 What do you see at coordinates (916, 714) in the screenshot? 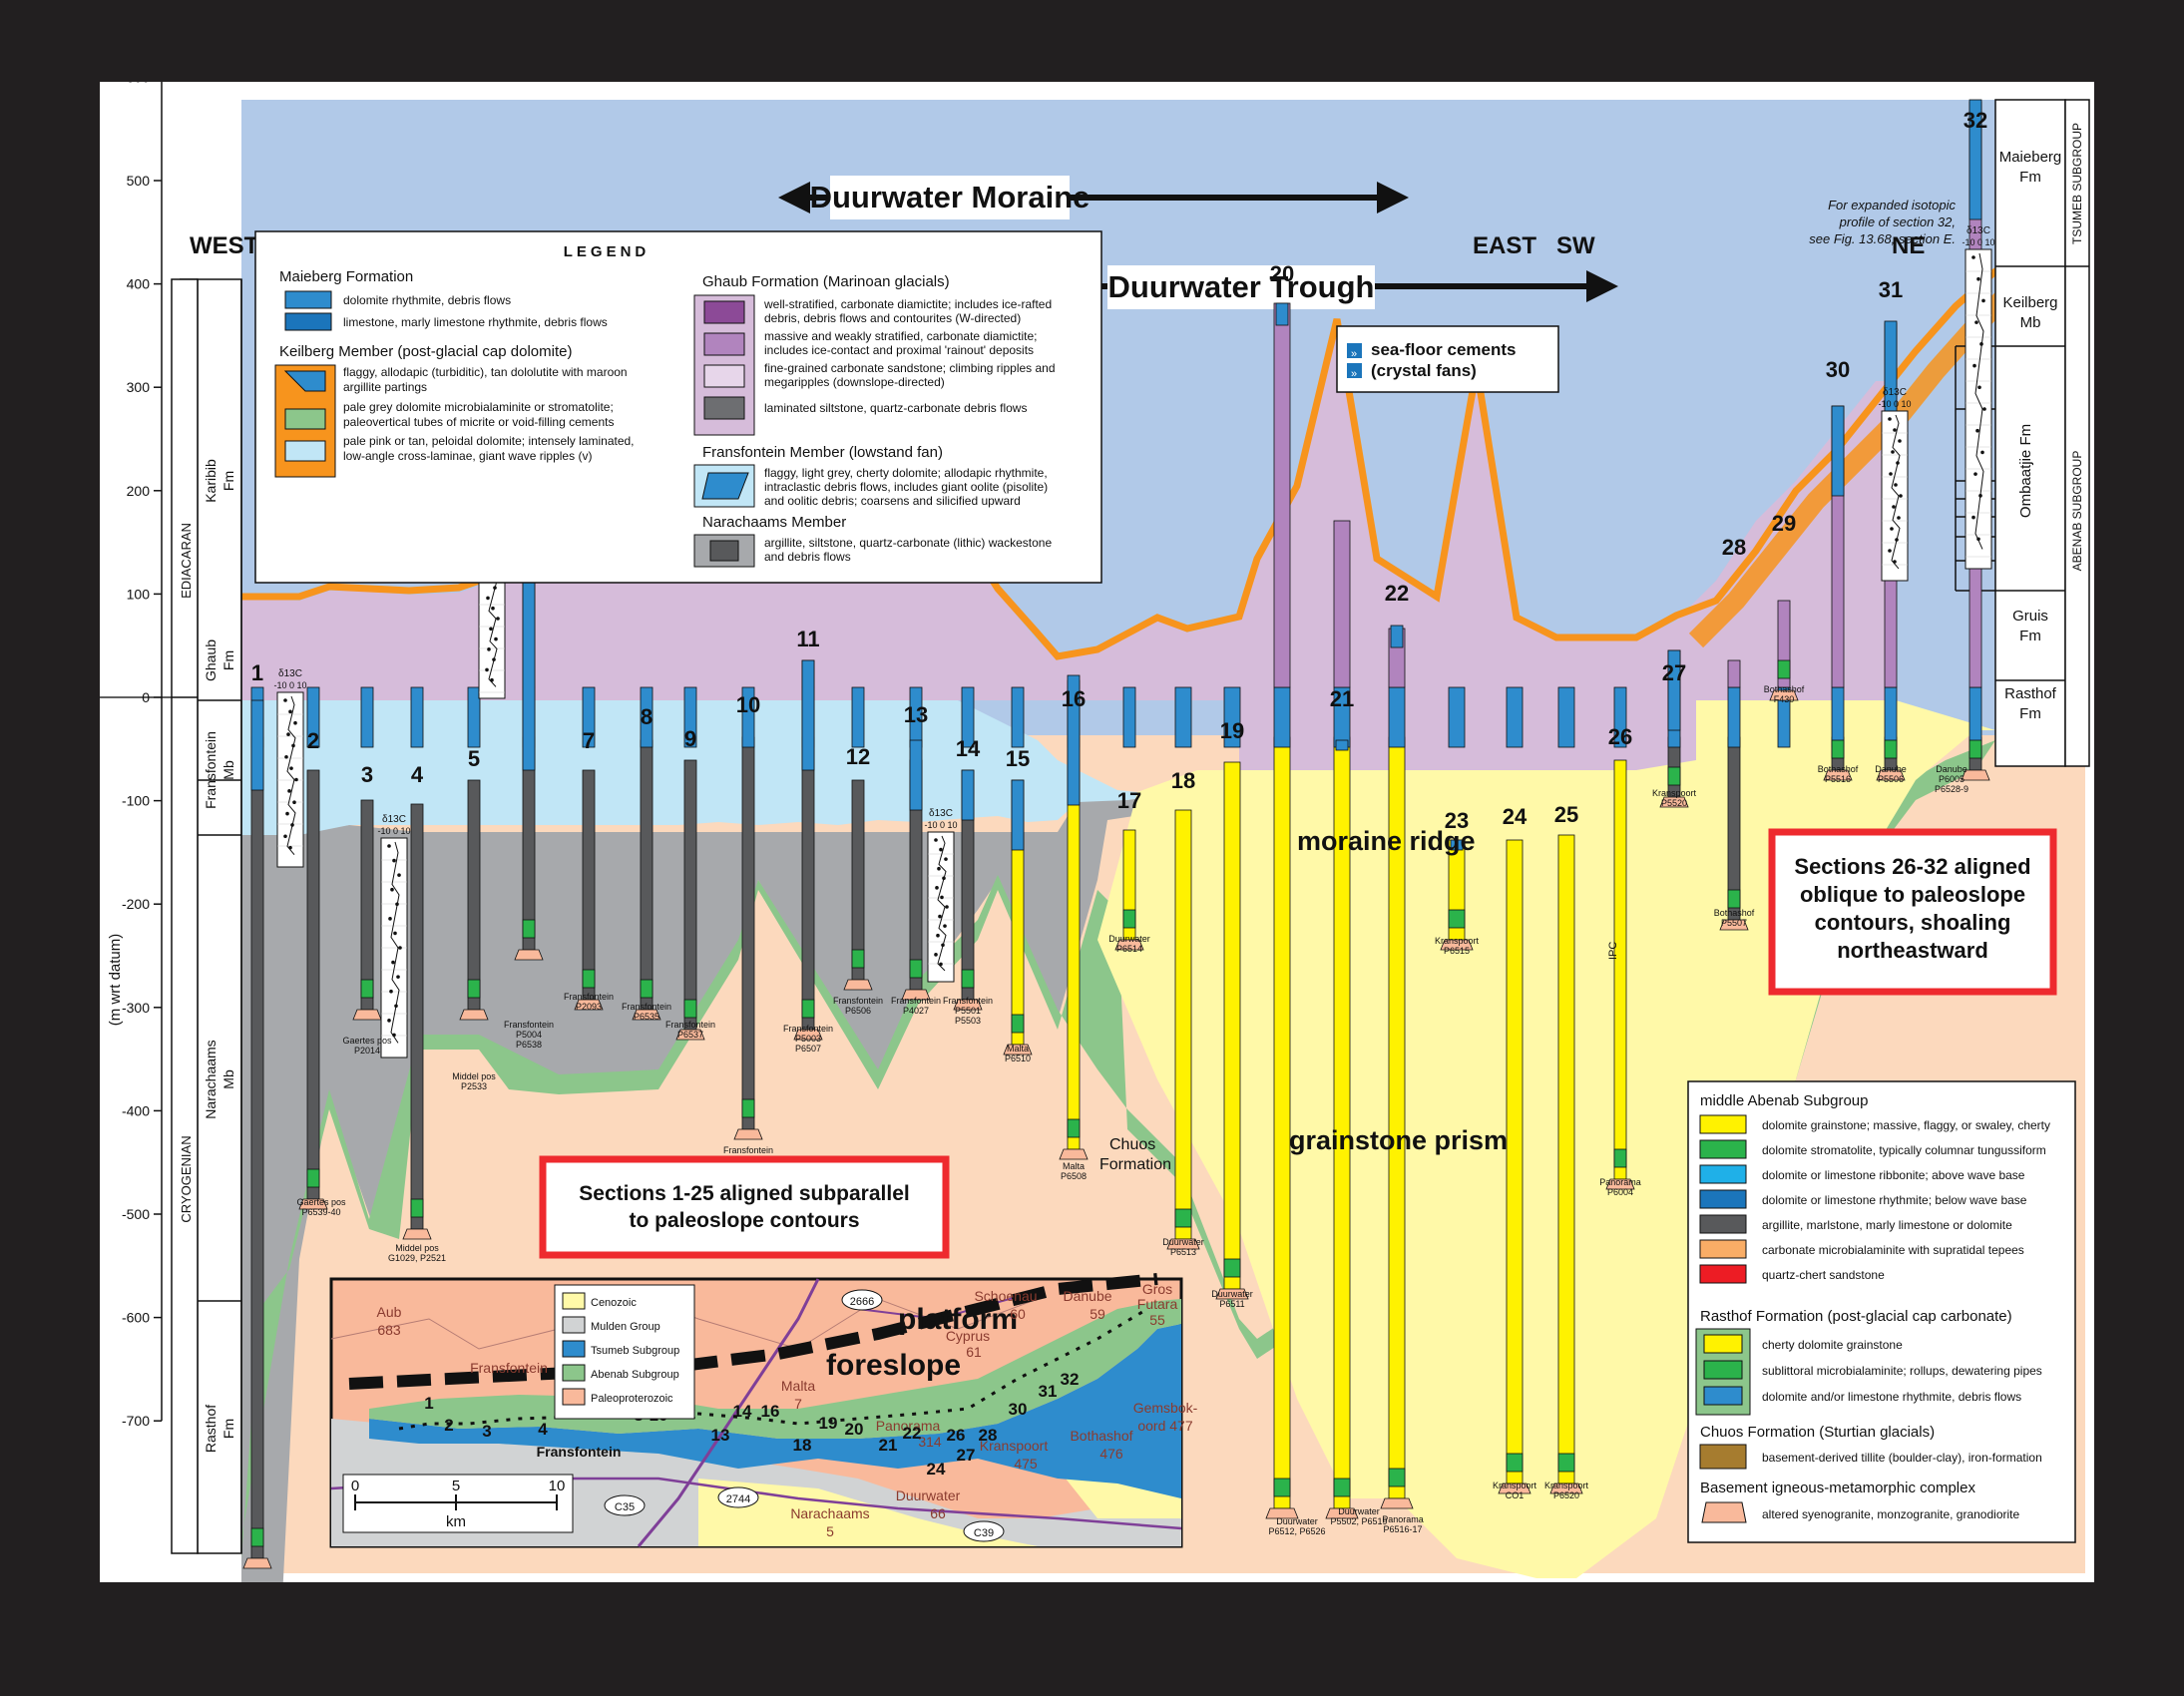
I see `section-number: 13` at bounding box center [916, 714].